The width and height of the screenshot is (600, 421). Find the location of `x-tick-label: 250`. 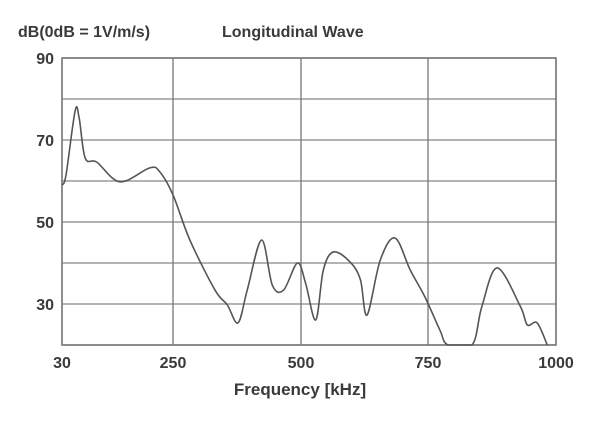

x-tick-label: 250 is located at coordinates (173, 363).